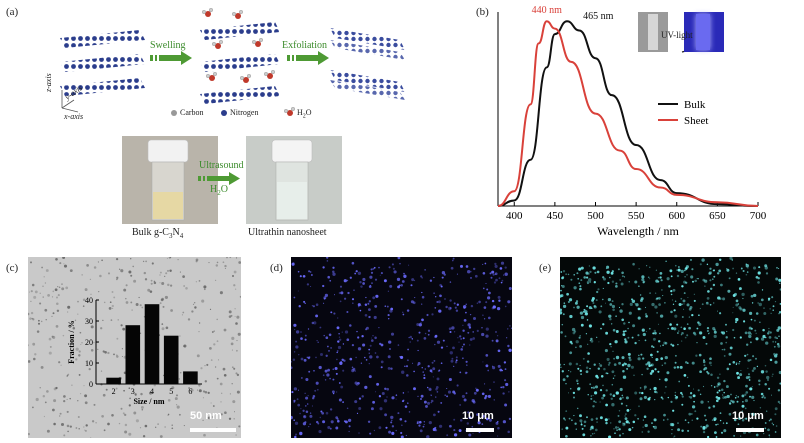  I want to click on hist-x-tick-label-3: 3, so click(133, 391).